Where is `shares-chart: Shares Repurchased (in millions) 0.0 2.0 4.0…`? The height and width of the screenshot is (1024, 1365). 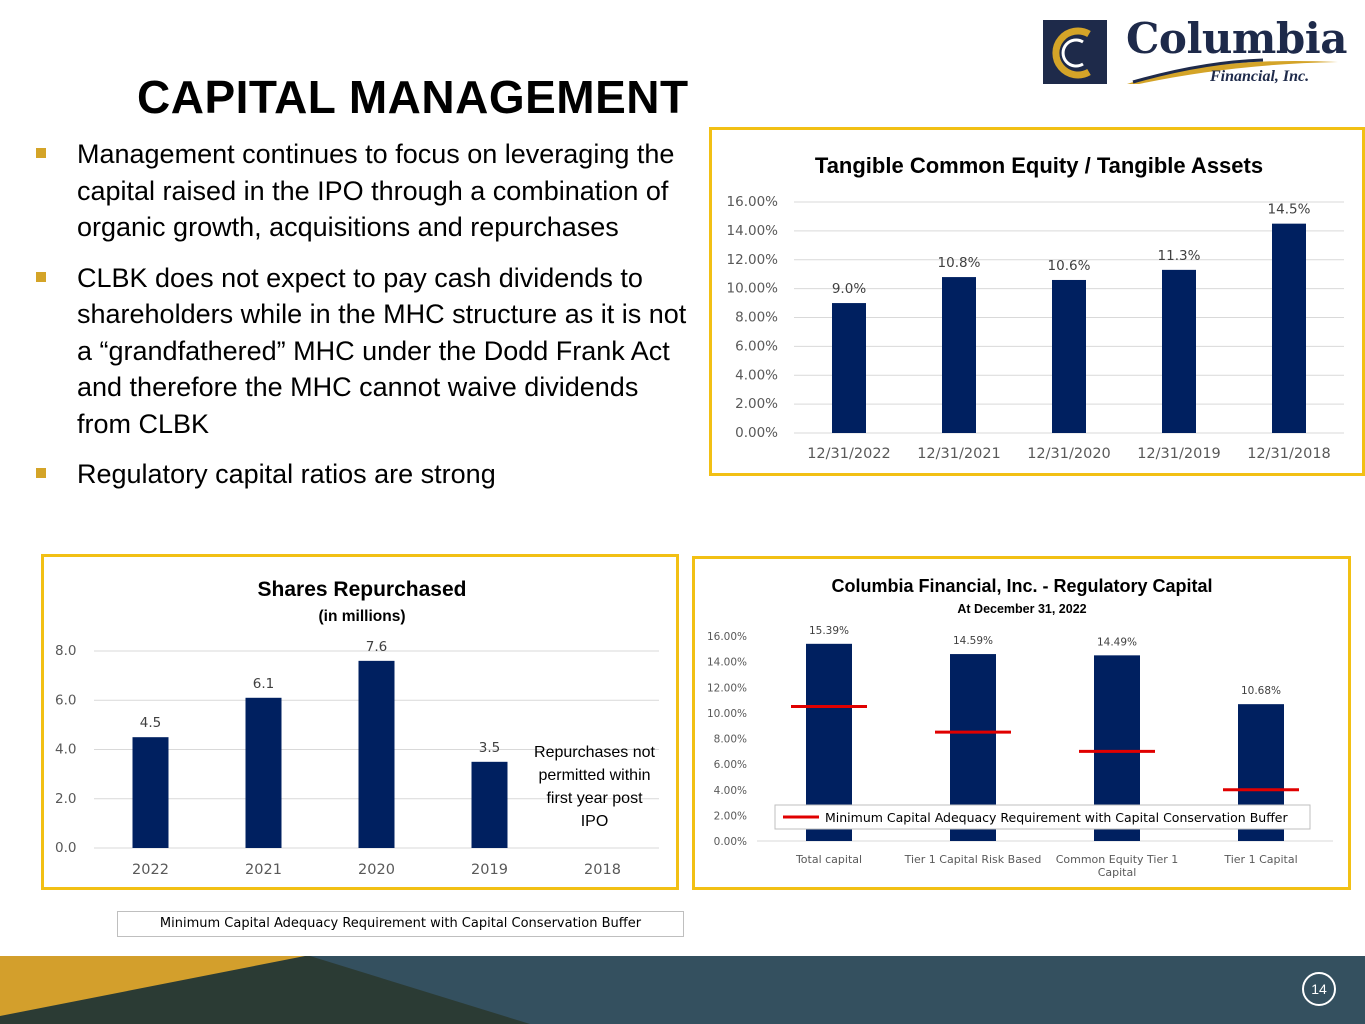 shares-chart: Shares Repurchased (in millions) 0.0 2.0 4.0… is located at coordinates (357, 728).